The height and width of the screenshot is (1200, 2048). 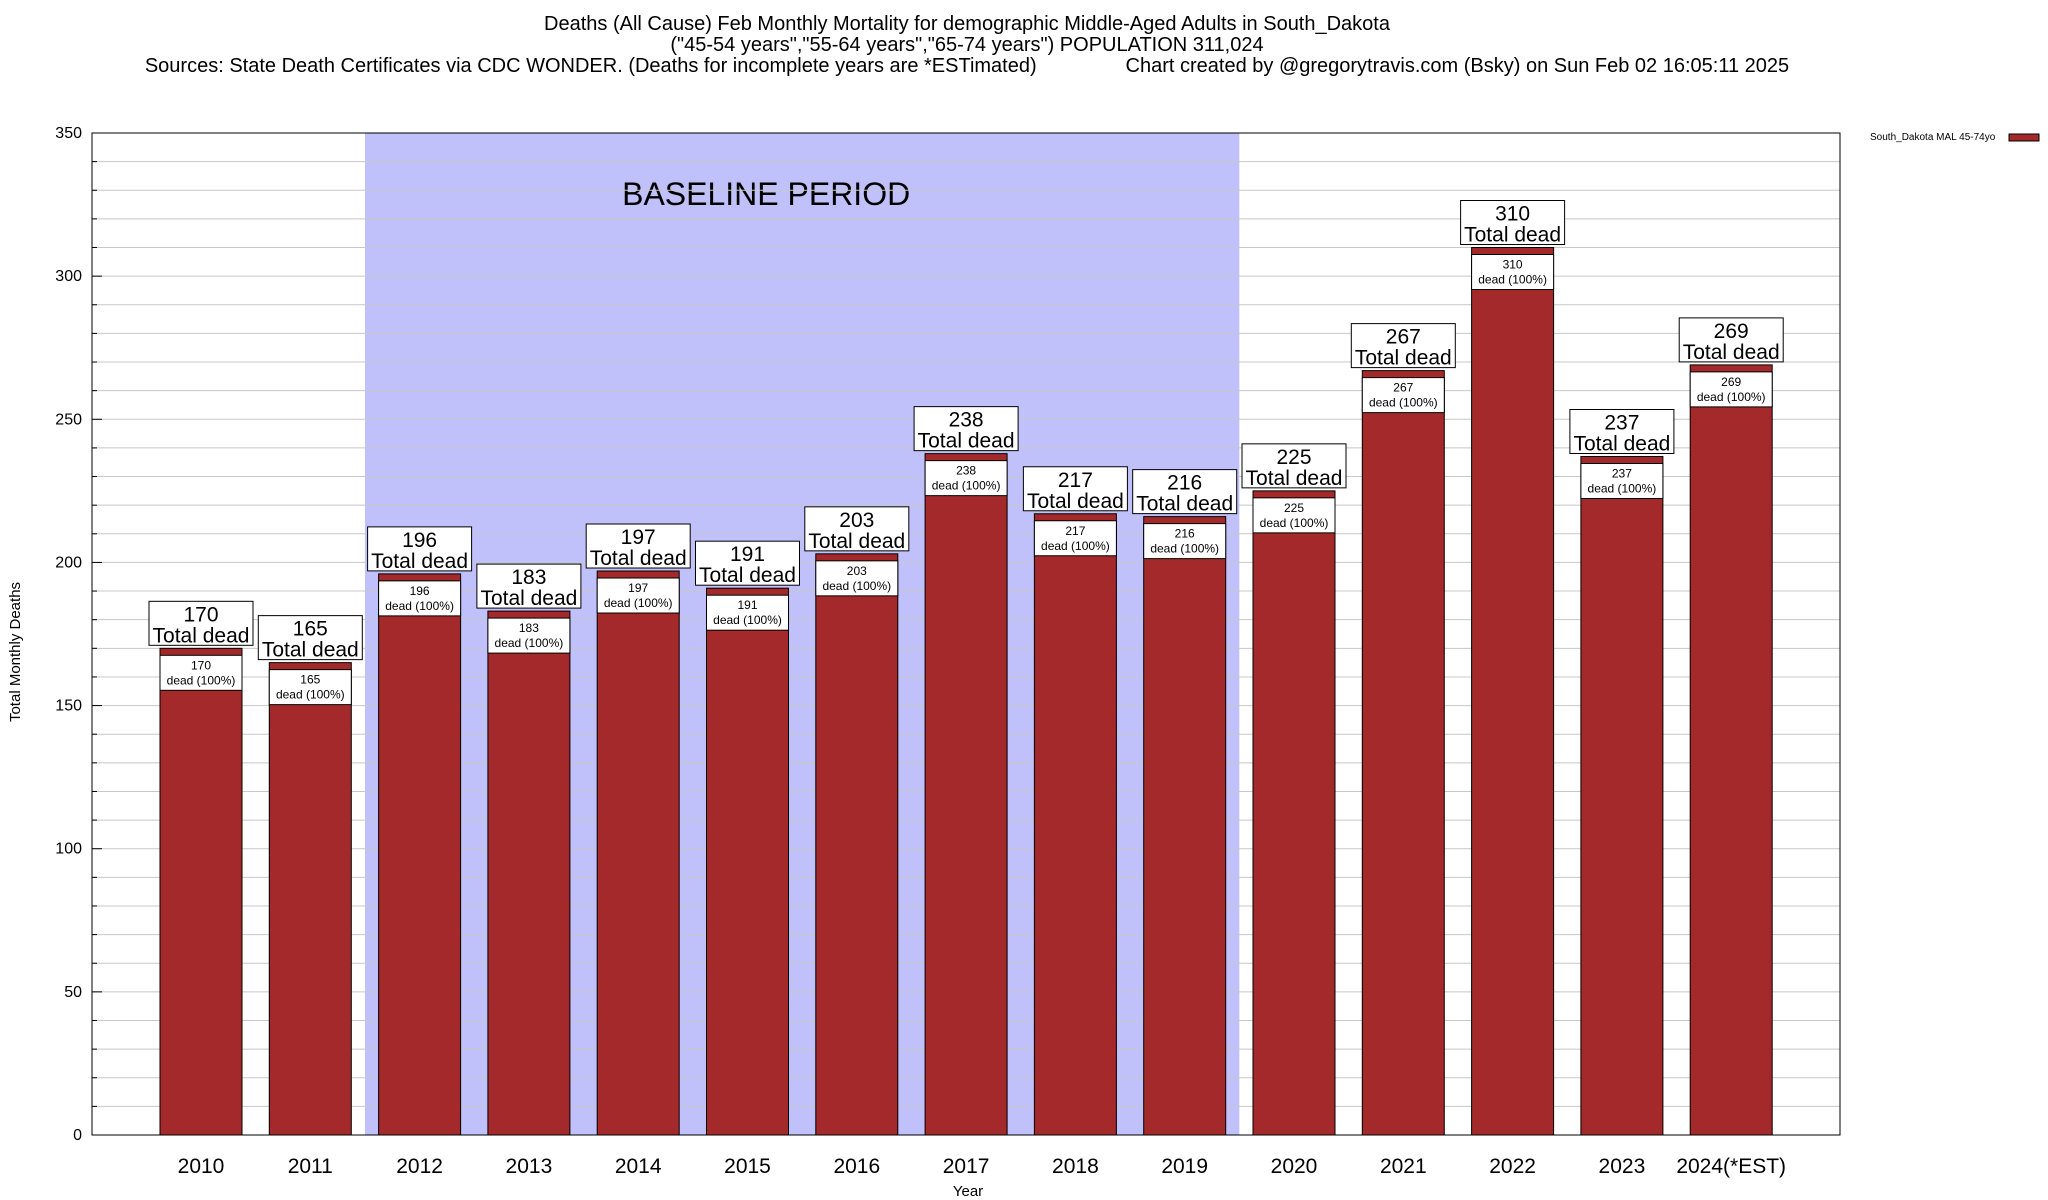 What do you see at coordinates (1075, 1166) in the screenshot?
I see `x-tick-label: 2018` at bounding box center [1075, 1166].